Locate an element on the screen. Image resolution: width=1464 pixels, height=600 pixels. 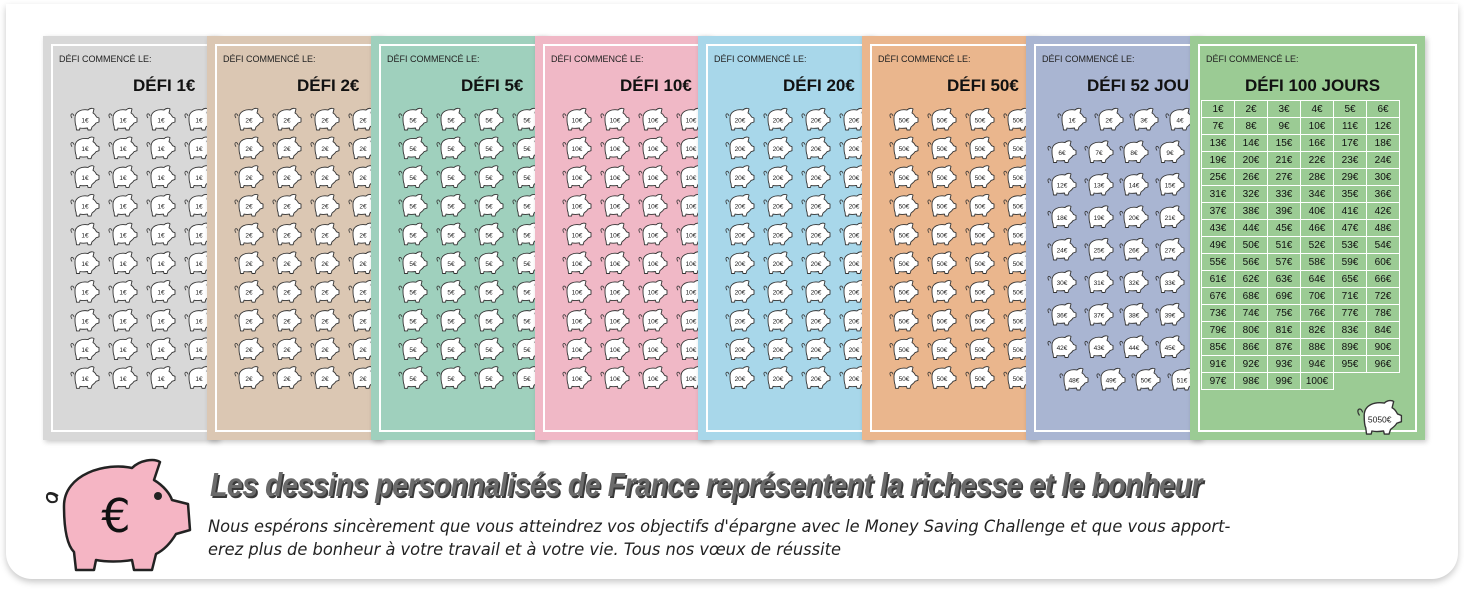
piggy-bank-total-icon: 5050€ is located at coordinates (1380, 417).